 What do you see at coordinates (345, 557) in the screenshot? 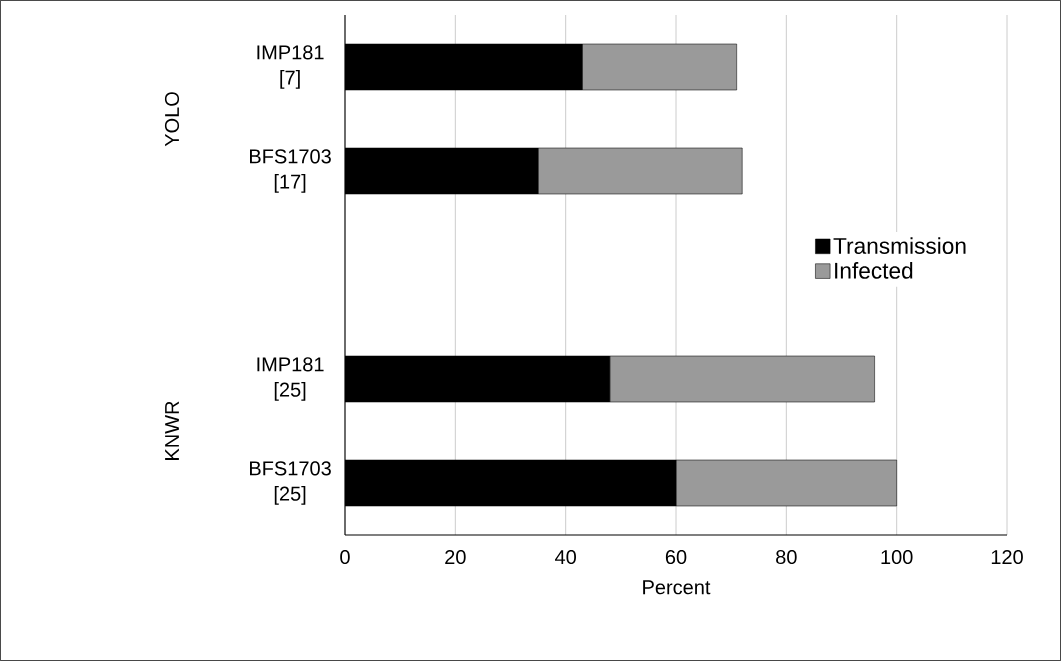
I see `x-tick-label: 0` at bounding box center [345, 557].